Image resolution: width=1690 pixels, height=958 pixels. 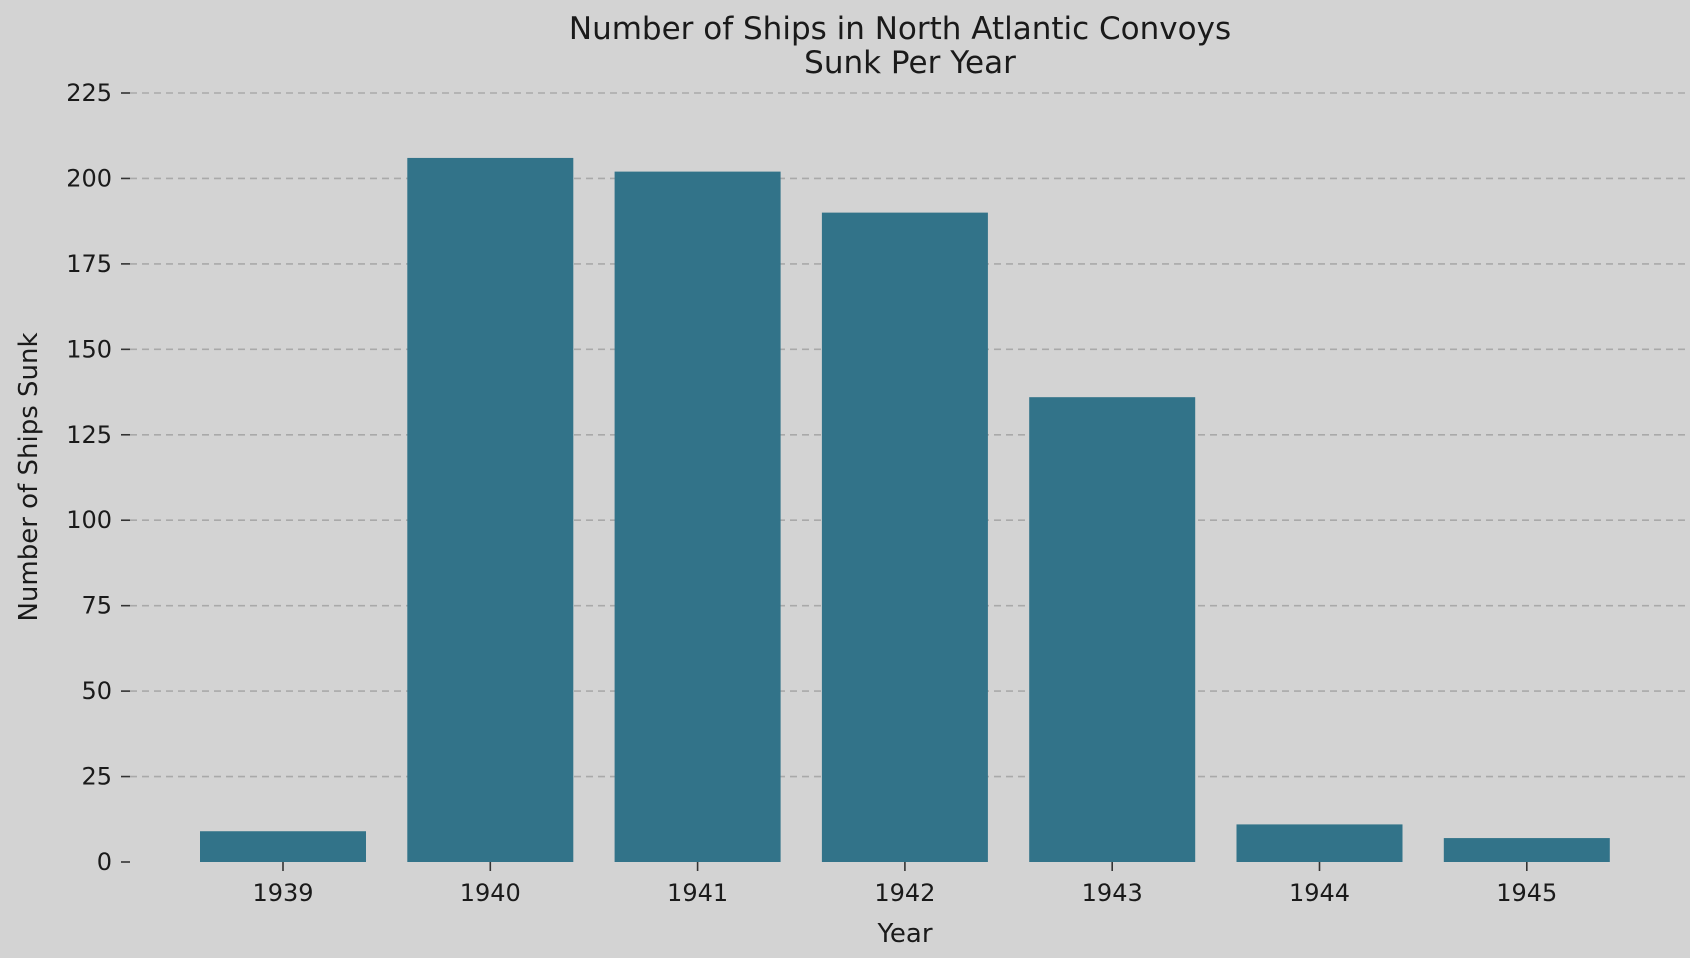 What do you see at coordinates (89, 349) in the screenshot?
I see `y-tick-label: 150` at bounding box center [89, 349].